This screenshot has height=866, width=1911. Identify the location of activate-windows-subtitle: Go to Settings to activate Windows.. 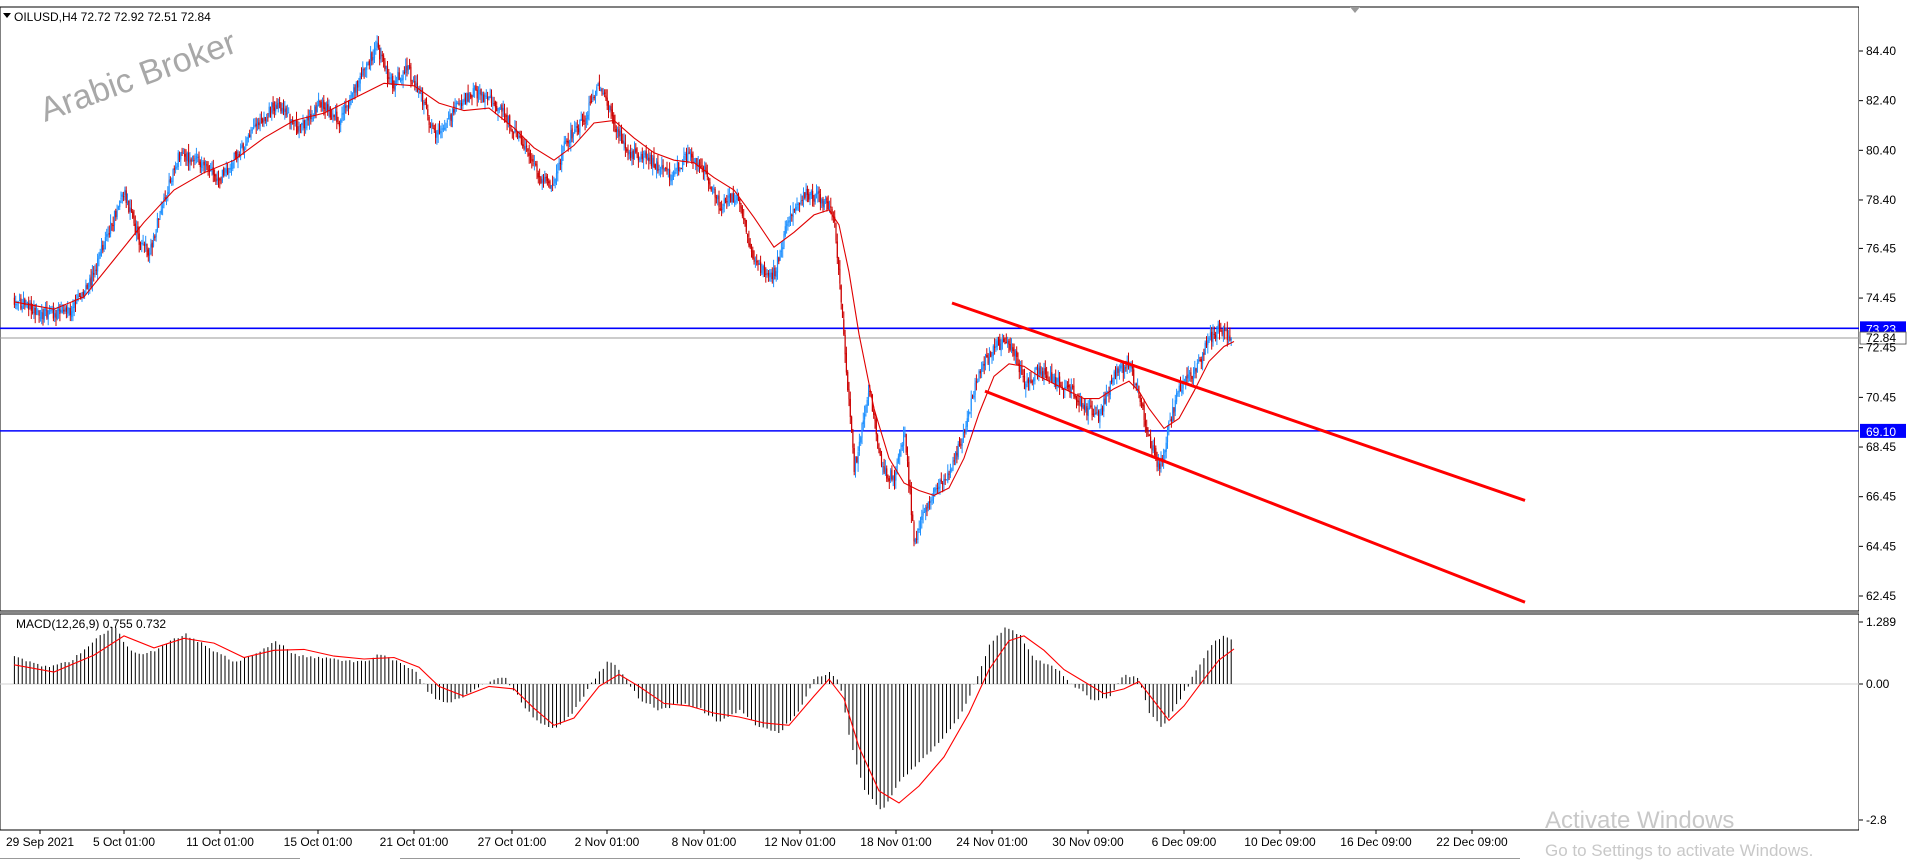
(1679, 850).